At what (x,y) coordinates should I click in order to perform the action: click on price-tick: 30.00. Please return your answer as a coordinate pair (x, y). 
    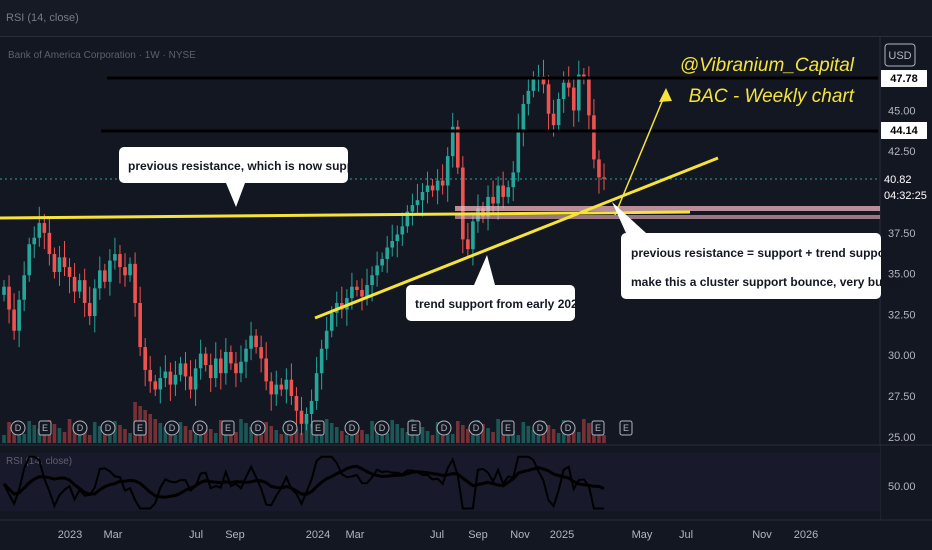
    Looking at the image, I should click on (902, 356).